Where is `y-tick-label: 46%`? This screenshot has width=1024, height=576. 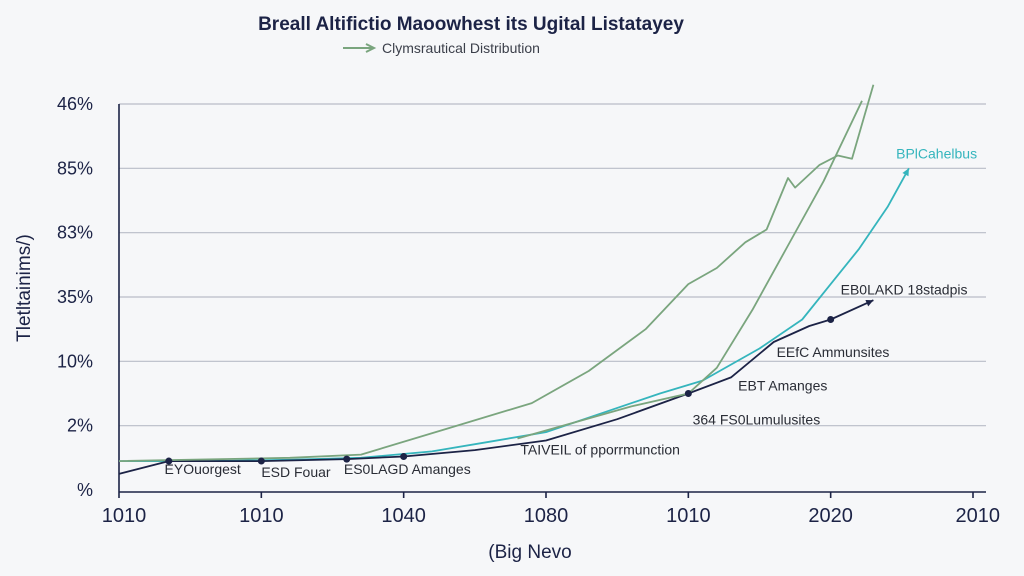 y-tick-label: 46% is located at coordinates (75, 104).